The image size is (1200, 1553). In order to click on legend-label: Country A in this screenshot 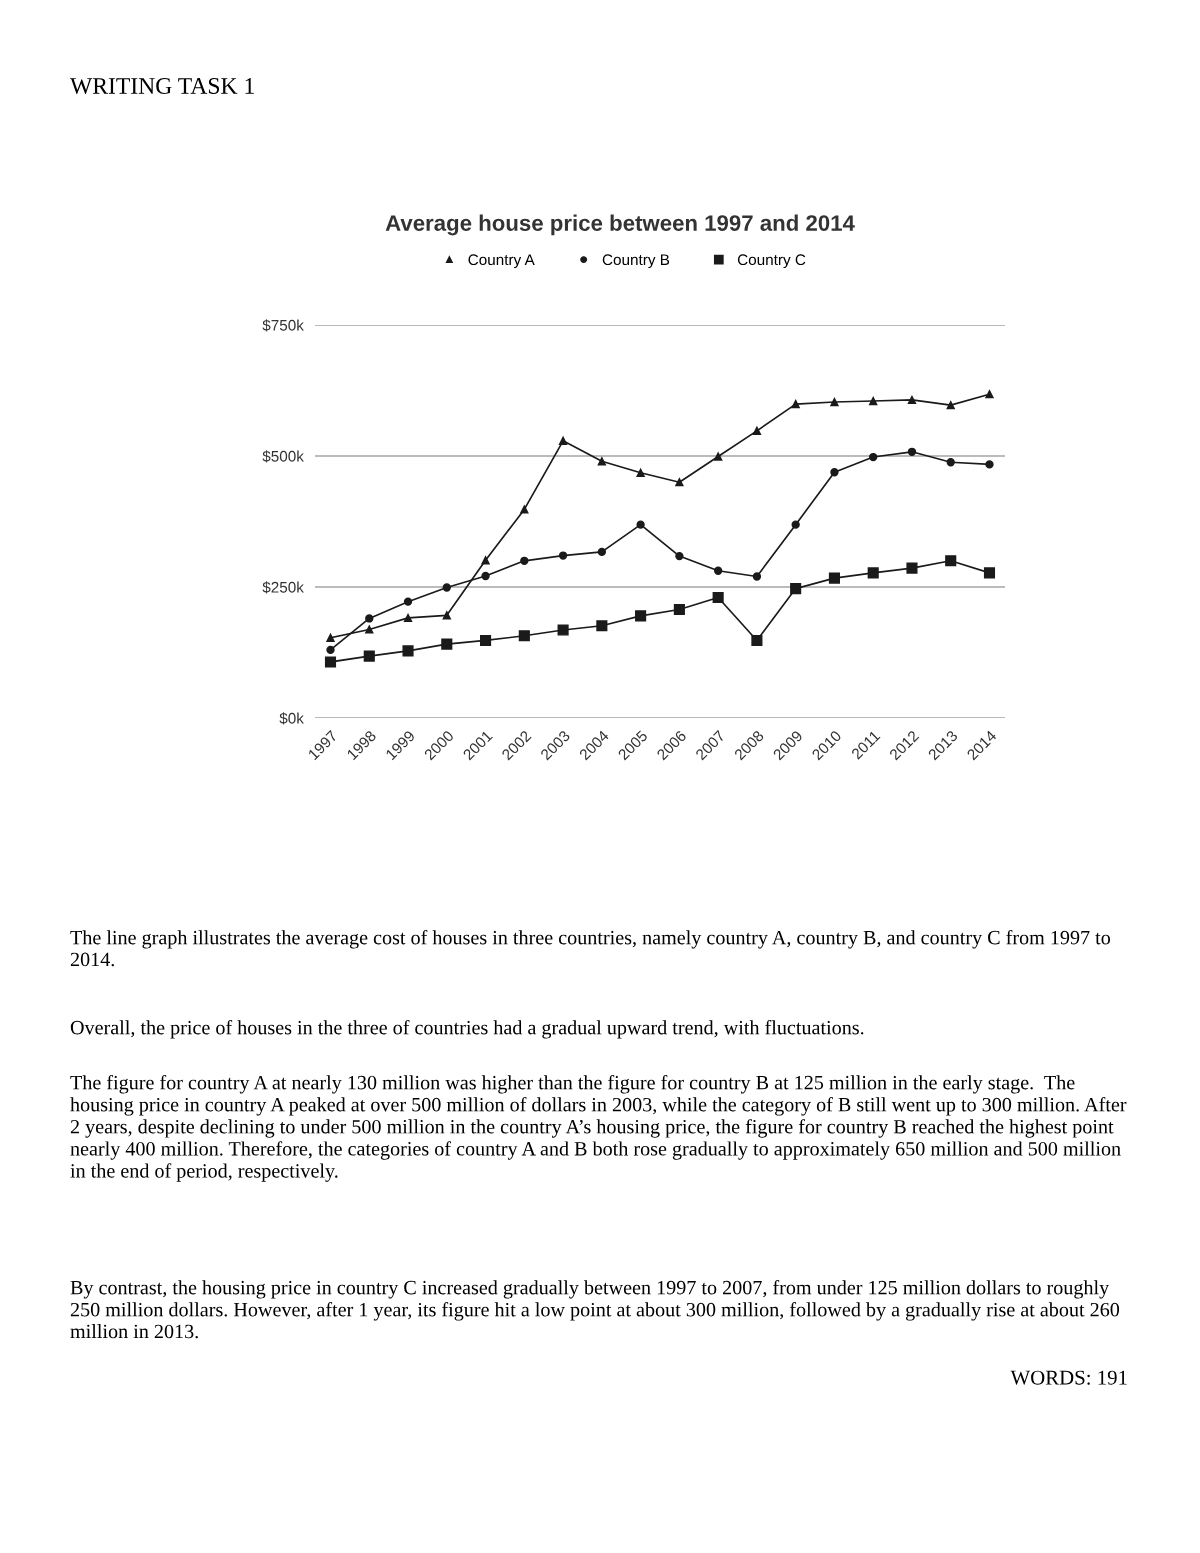, I will do `click(501, 261)`.